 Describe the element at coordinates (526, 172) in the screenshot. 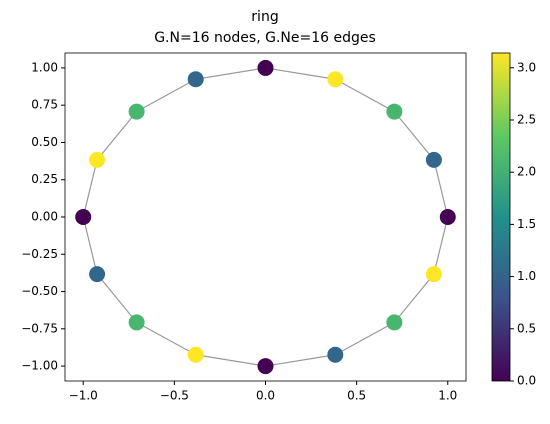

I see `colorbar-tick-label: 2.0` at that location.